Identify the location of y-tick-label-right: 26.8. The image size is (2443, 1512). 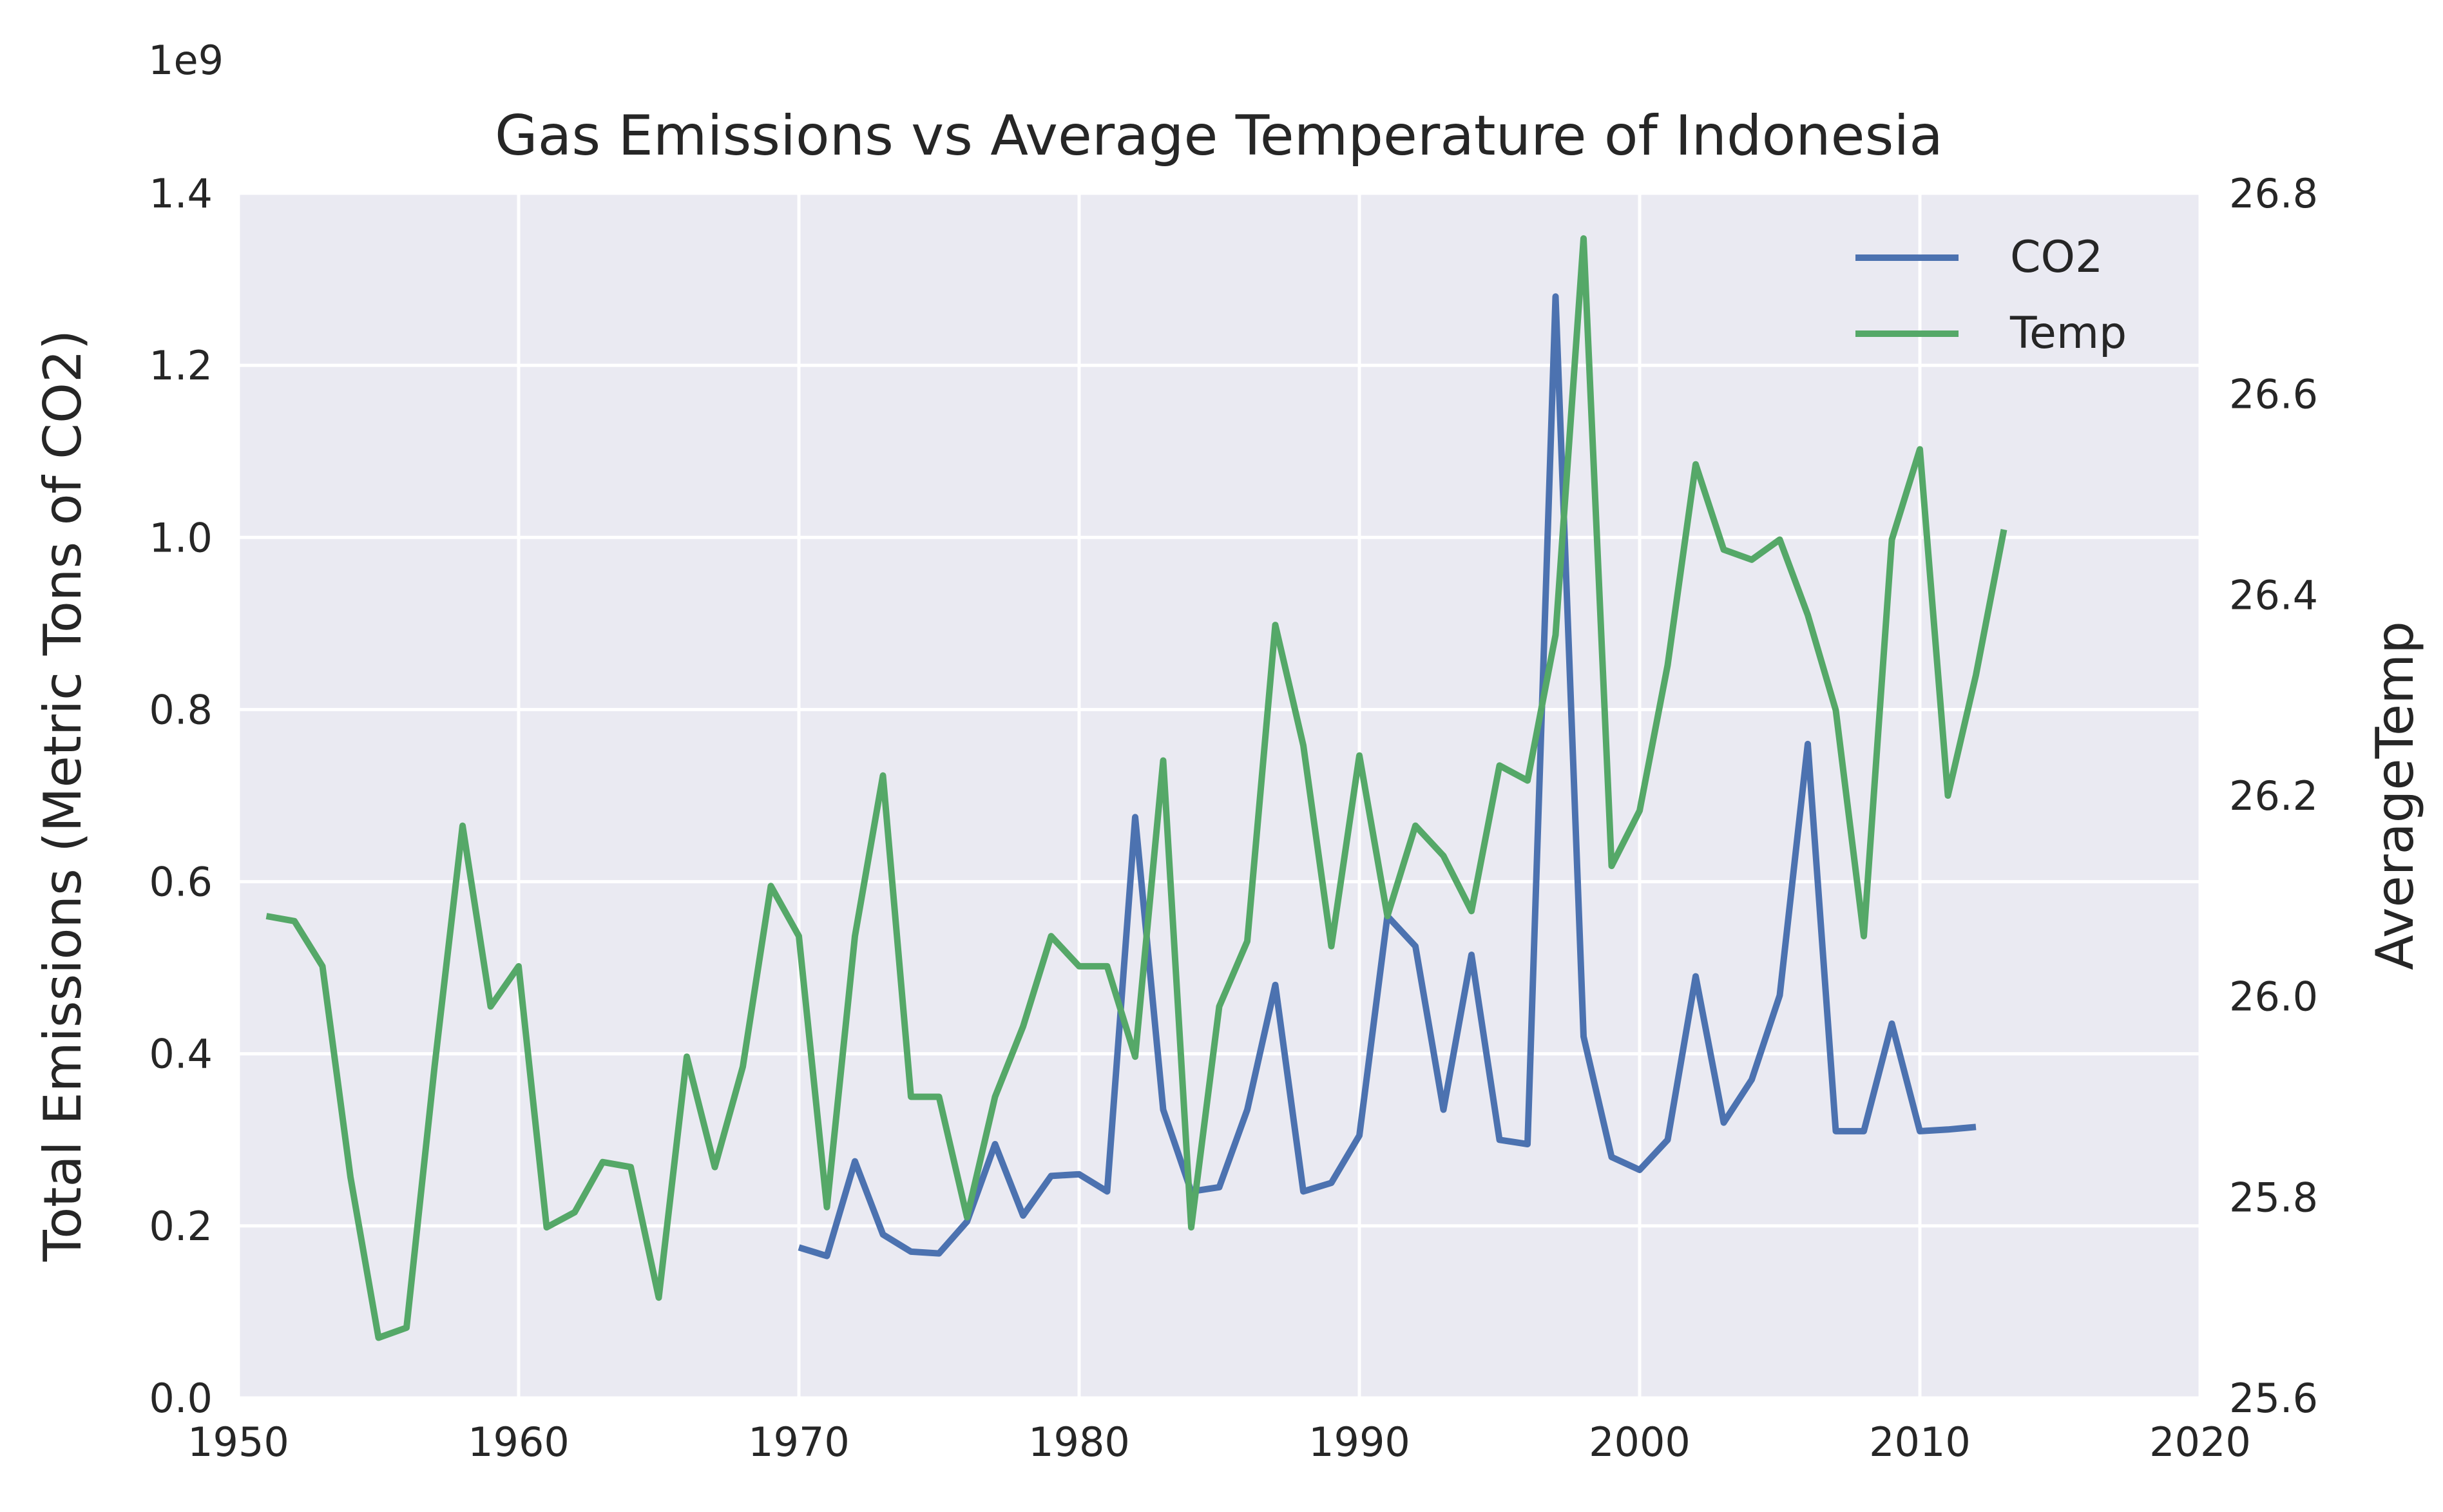
(2273, 193).